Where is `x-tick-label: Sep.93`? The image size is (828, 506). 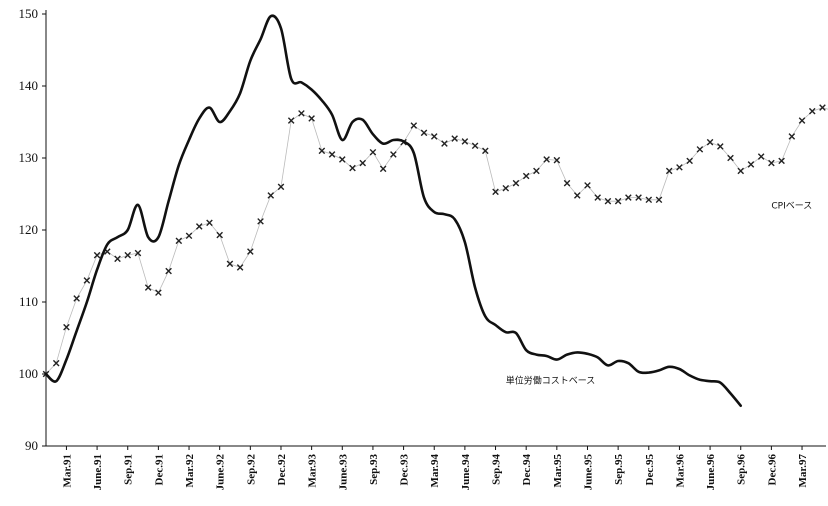
x-tick-label: Sep.93 is located at coordinates (374, 469).